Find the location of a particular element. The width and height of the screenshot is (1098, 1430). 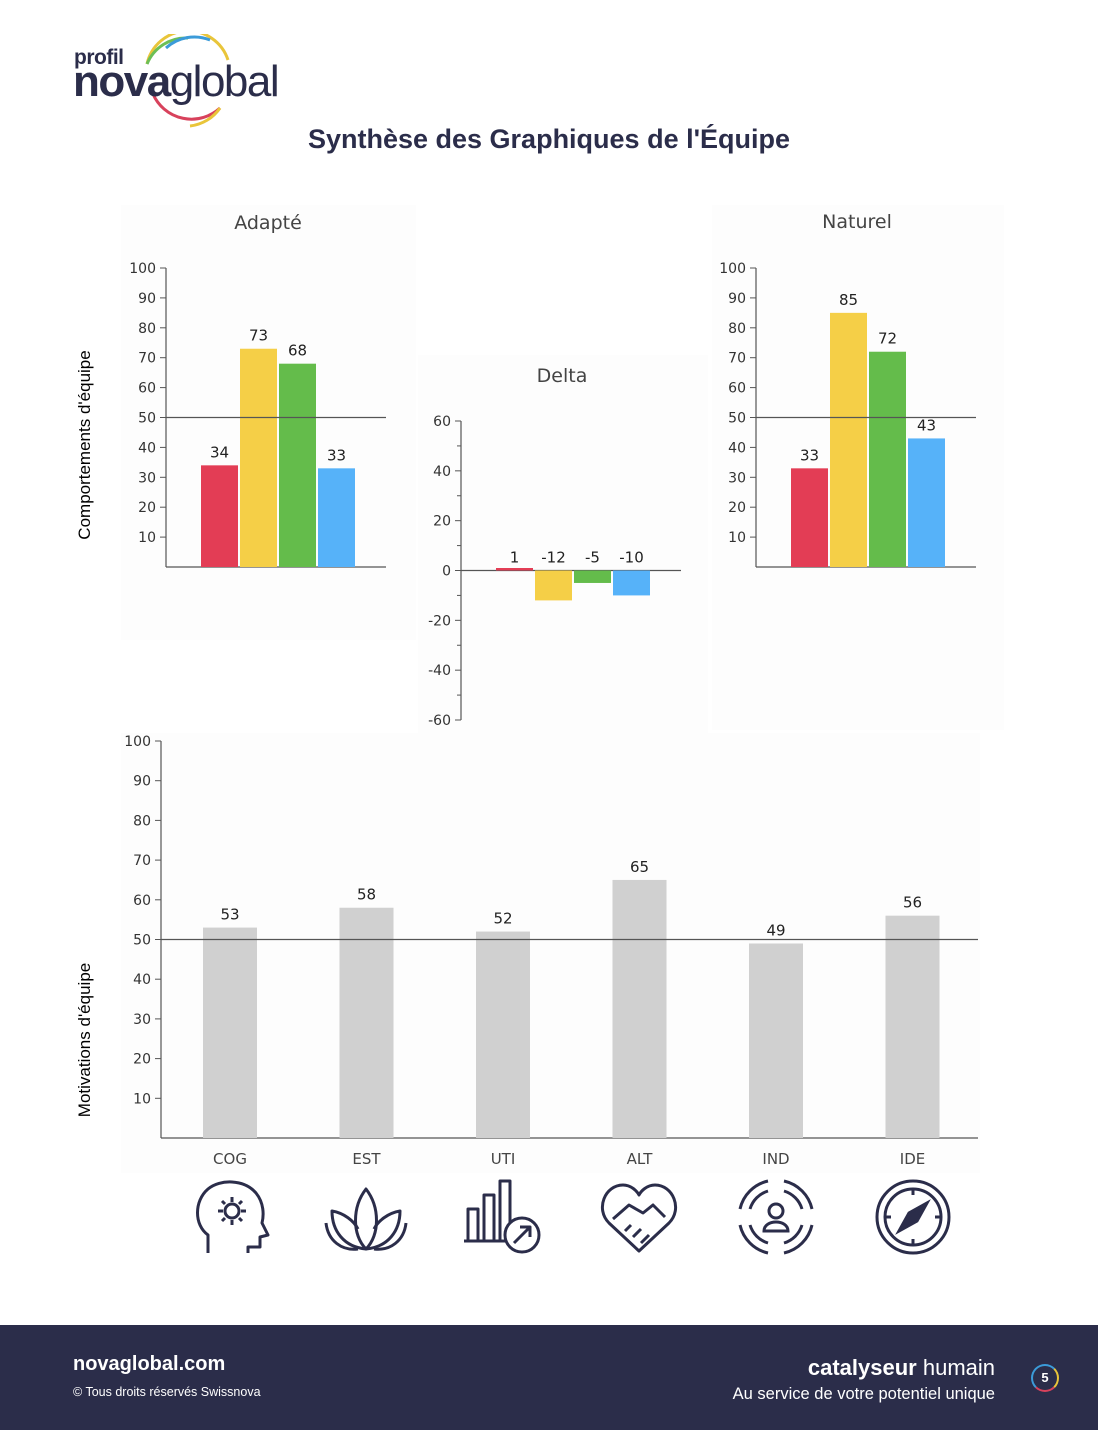

y-tick-label-motivations: 70 is located at coordinates (142, 861).